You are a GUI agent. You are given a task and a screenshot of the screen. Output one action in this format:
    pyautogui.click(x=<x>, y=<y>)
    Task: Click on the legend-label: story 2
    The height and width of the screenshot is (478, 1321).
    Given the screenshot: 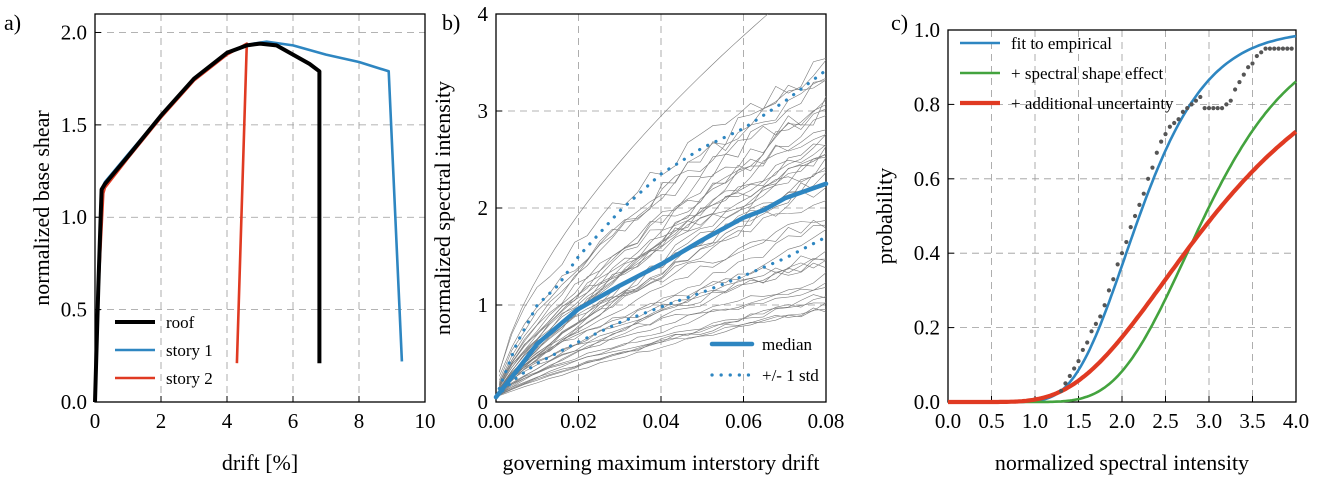 What is the action you would take?
    pyautogui.click(x=189, y=378)
    